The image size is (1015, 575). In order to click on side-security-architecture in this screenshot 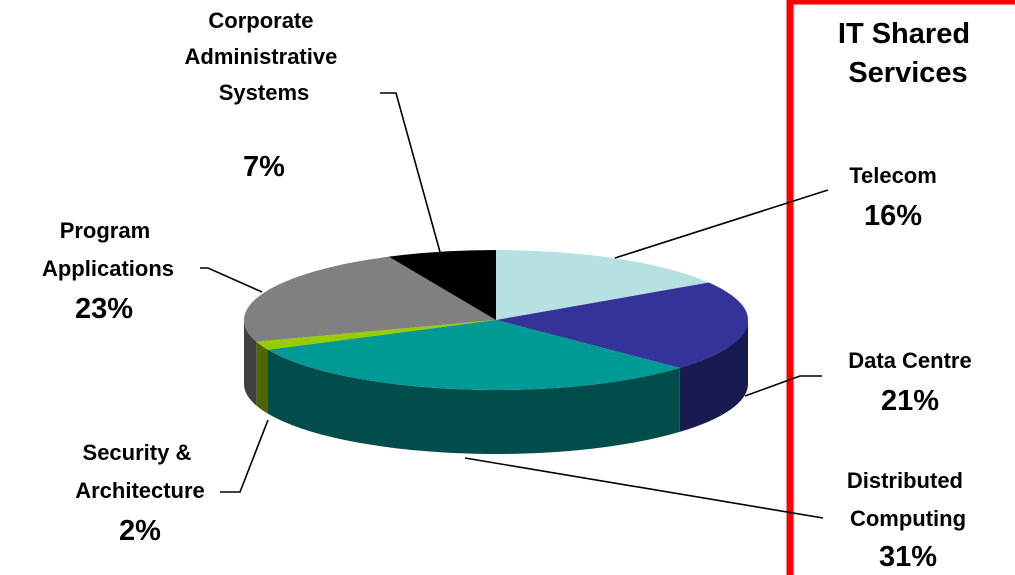, I will do `click(262, 377)`.